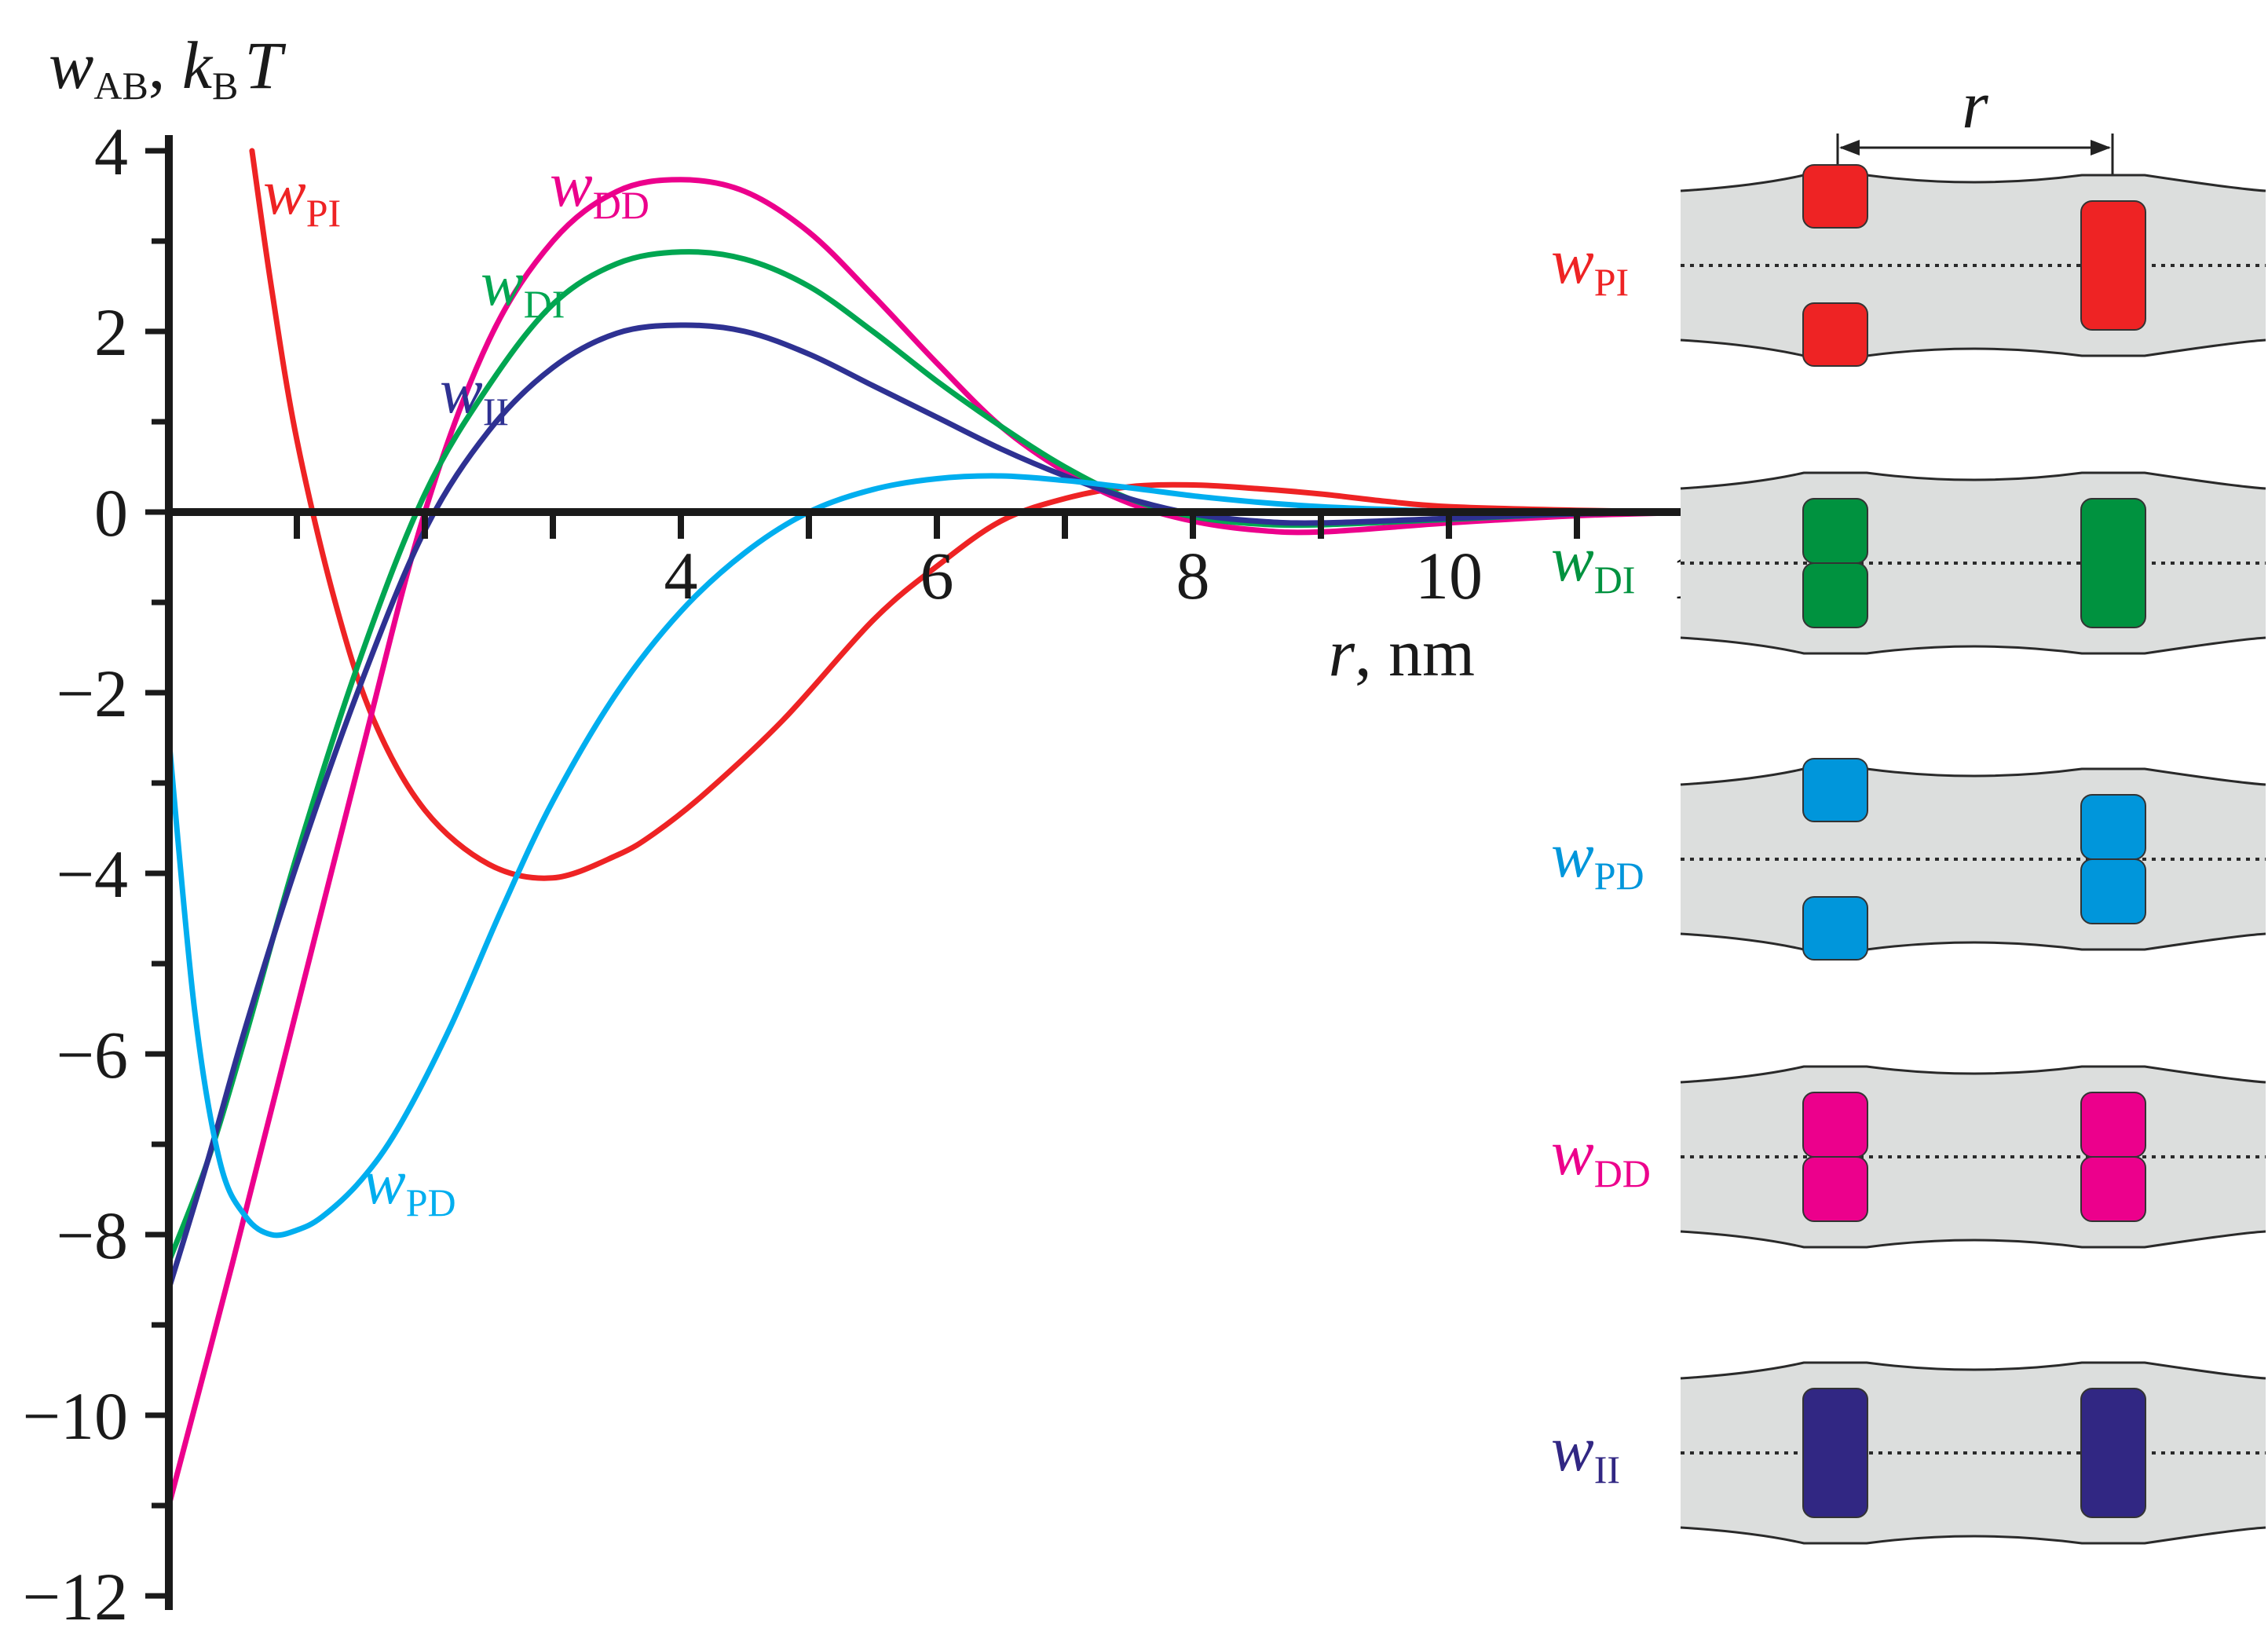 Image resolution: width=2268 pixels, height=1643 pixels. I want to click on schematic-row-pd: wPD, so click(1909, 859).